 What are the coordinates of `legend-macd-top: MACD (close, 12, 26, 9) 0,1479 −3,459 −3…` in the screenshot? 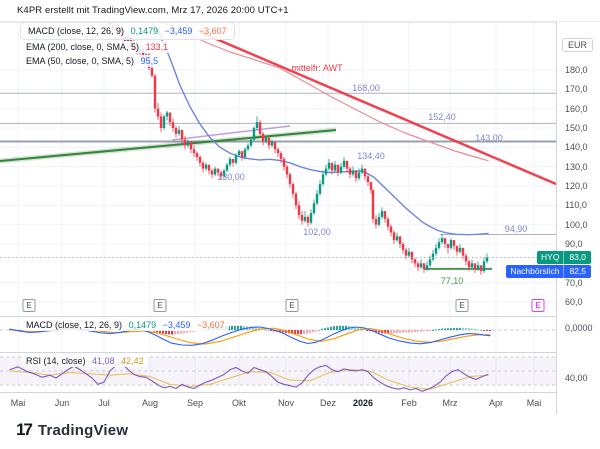 It's located at (127, 31).